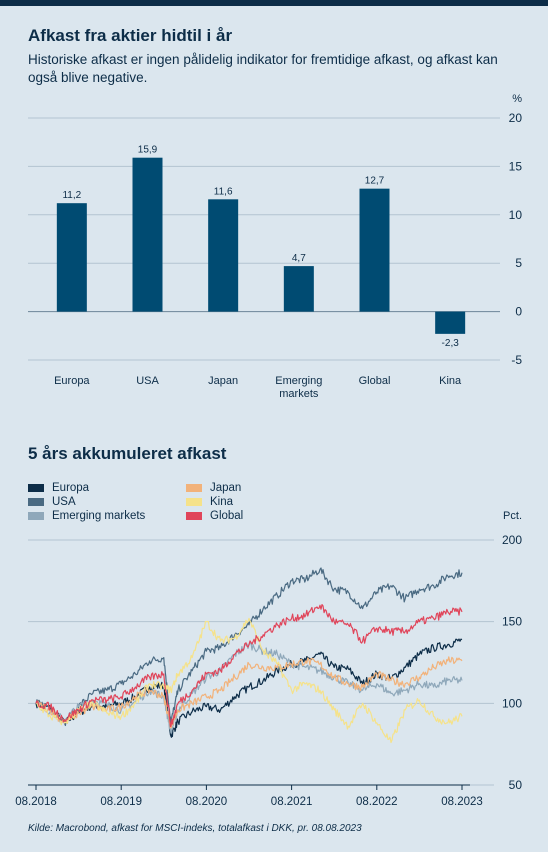 The height and width of the screenshot is (852, 548). I want to click on legend-label: USA, so click(64, 502).